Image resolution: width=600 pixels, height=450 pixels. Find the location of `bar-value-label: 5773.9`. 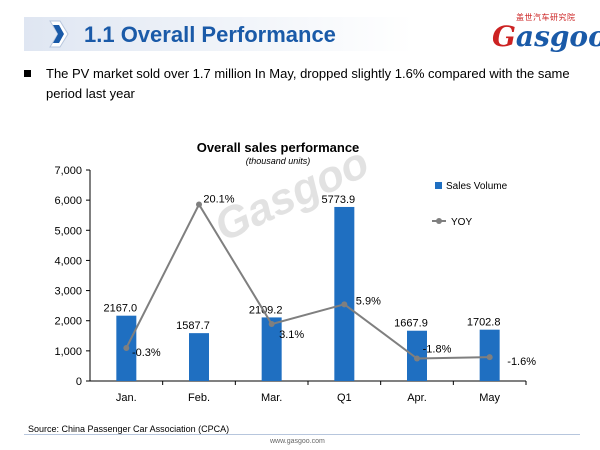

bar-value-label: 5773.9 is located at coordinates (339, 200).